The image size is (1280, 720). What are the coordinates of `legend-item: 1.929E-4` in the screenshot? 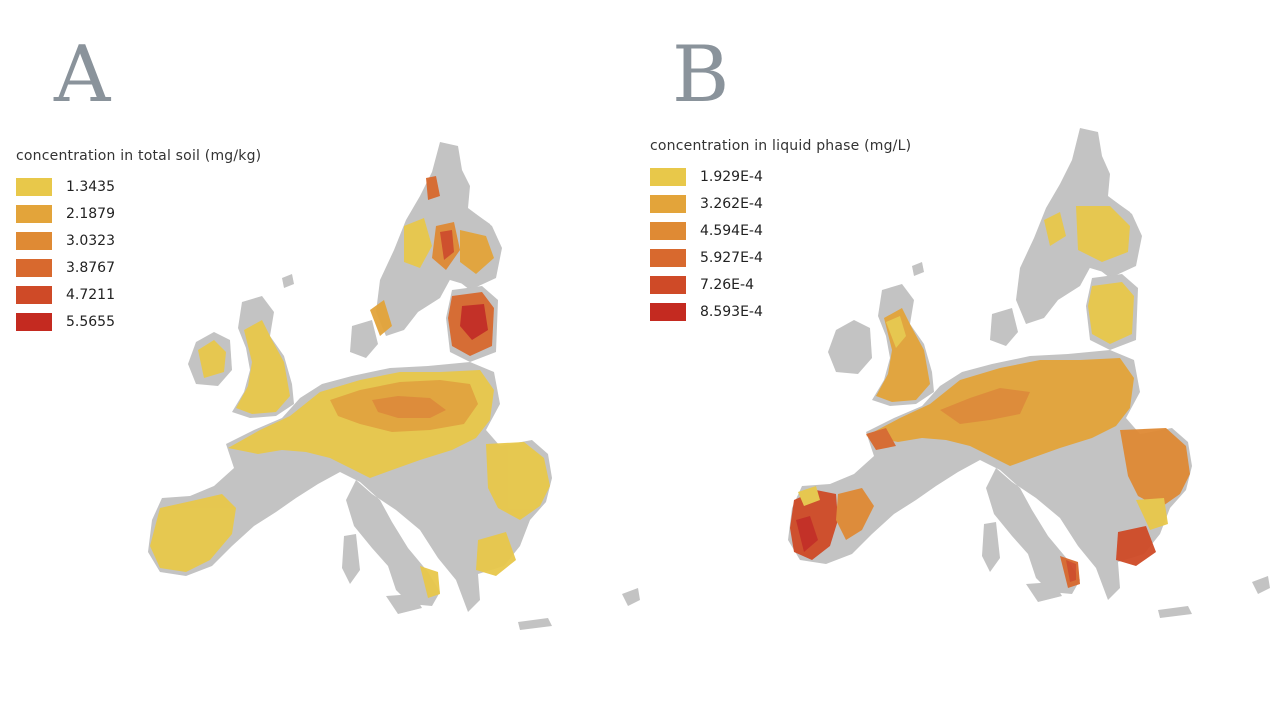 It's located at (780, 176).